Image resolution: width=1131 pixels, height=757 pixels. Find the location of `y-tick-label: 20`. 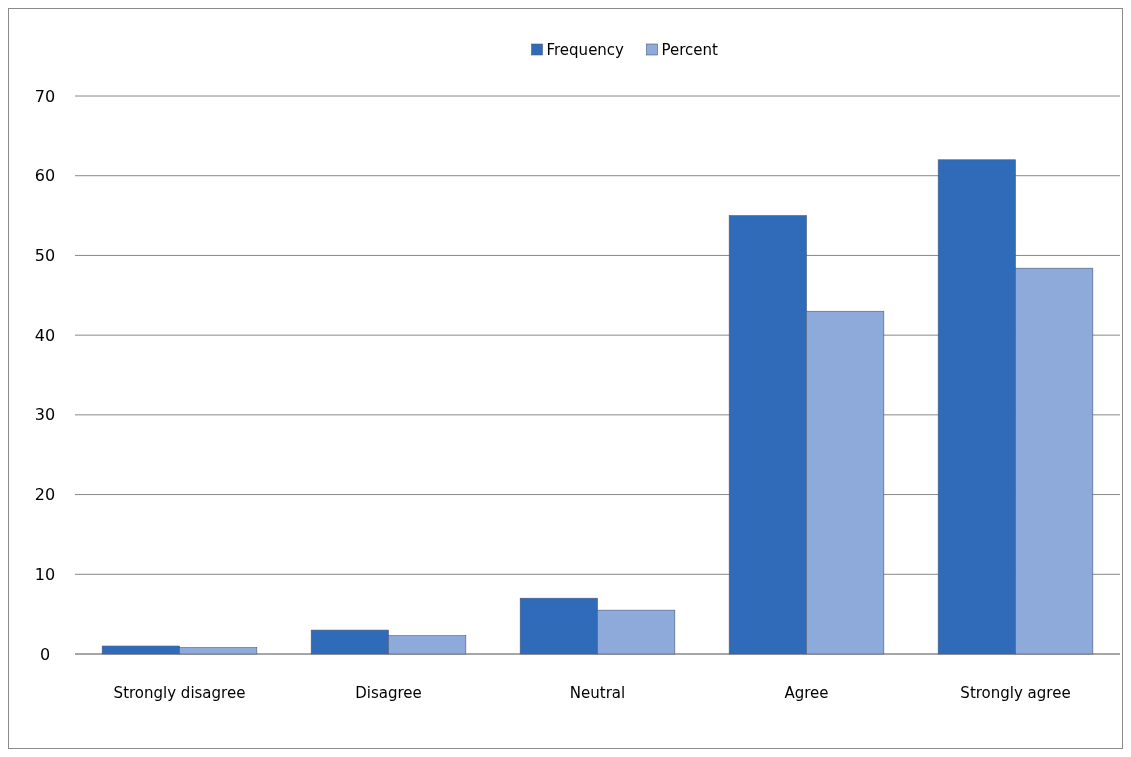

y-tick-label: 20 is located at coordinates (45, 495).